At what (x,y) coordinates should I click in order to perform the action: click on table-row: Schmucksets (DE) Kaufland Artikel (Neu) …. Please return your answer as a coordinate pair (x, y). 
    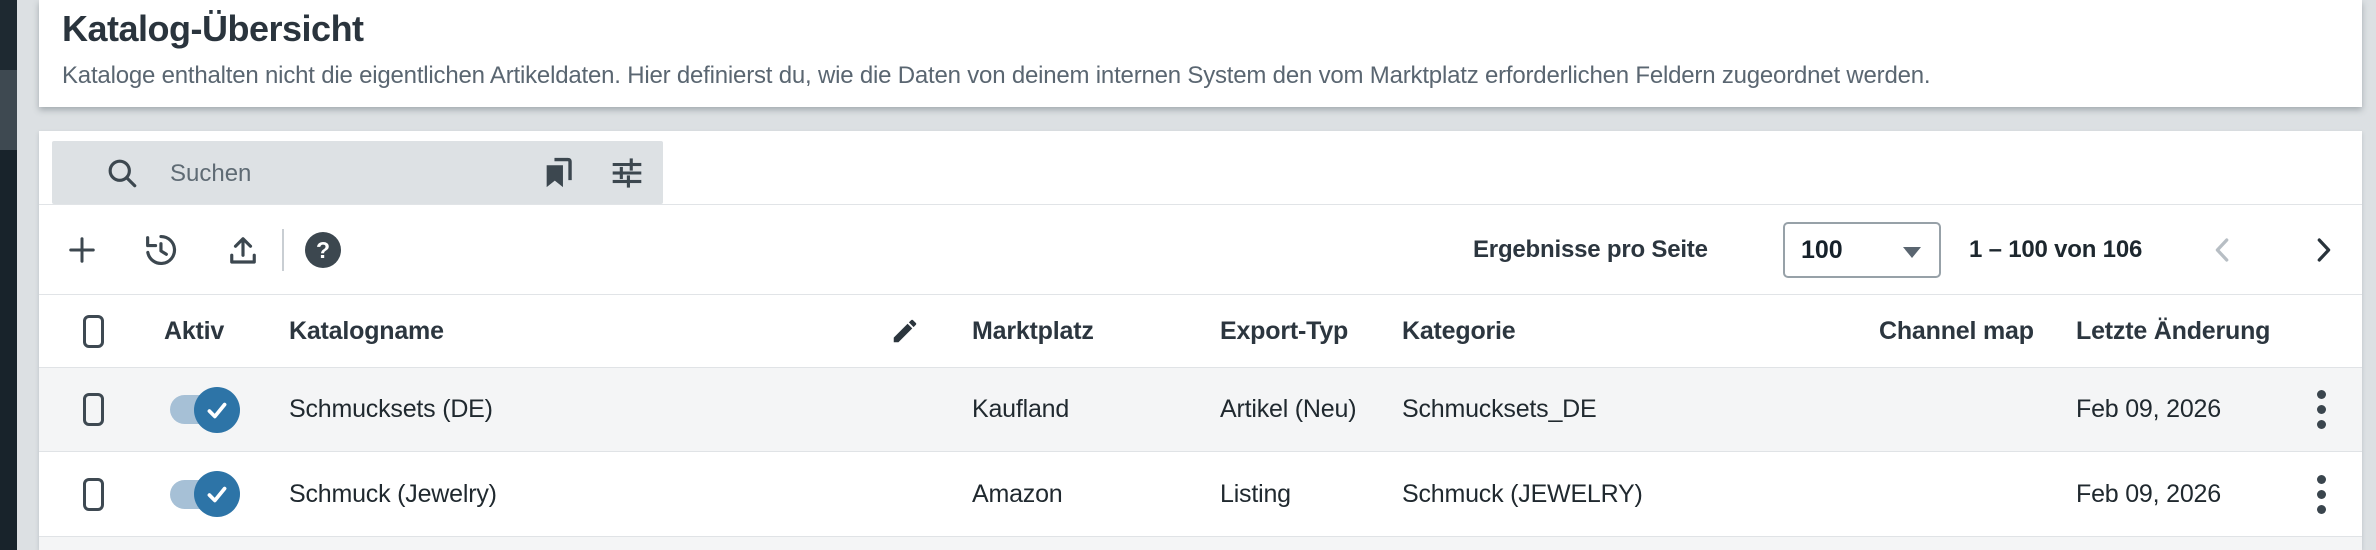
    Looking at the image, I should click on (1200, 410).